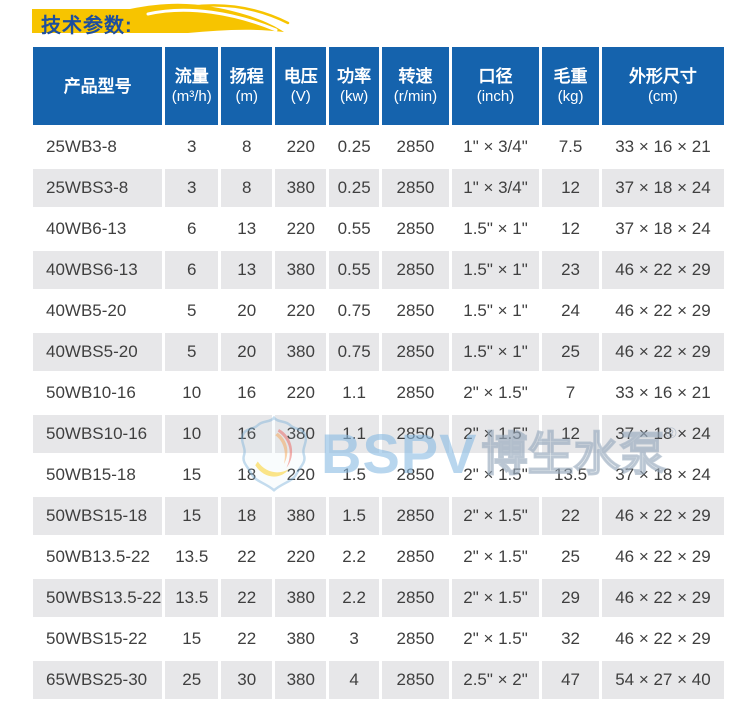 The height and width of the screenshot is (720, 750). What do you see at coordinates (354, 680) in the screenshot?
I see `value-cell: 4` at bounding box center [354, 680].